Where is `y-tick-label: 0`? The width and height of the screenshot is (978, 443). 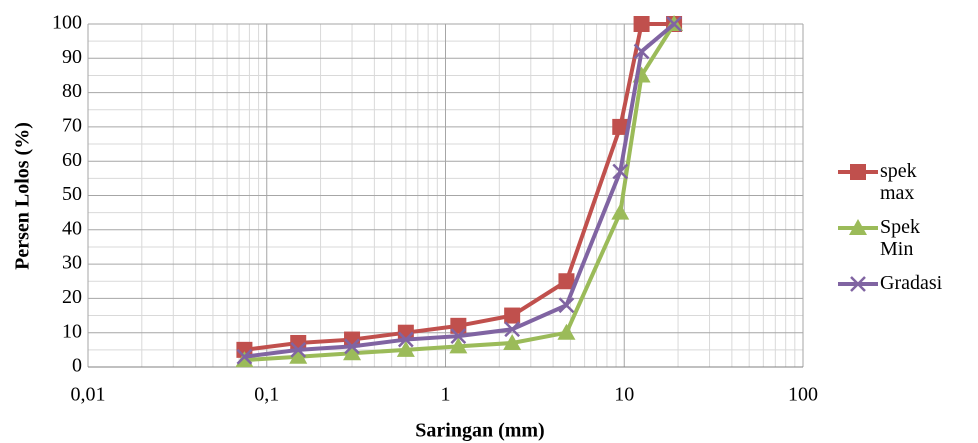 y-tick-label: 0 is located at coordinates (77, 366).